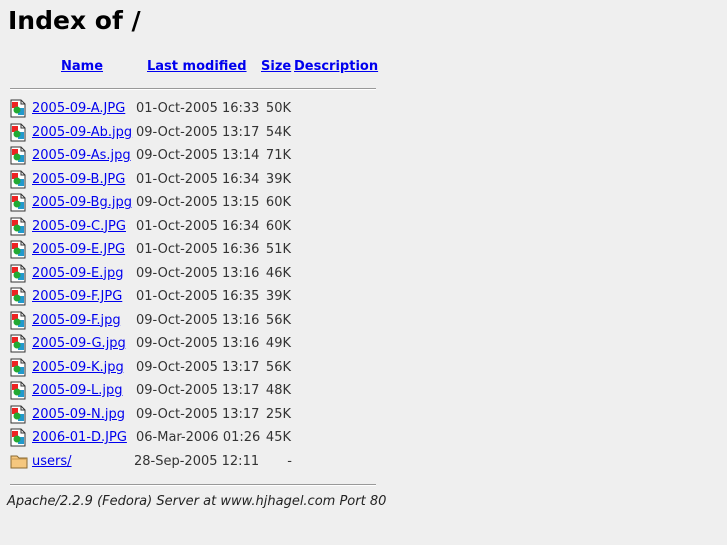  I want to click on file-size: 51K, so click(278, 249).